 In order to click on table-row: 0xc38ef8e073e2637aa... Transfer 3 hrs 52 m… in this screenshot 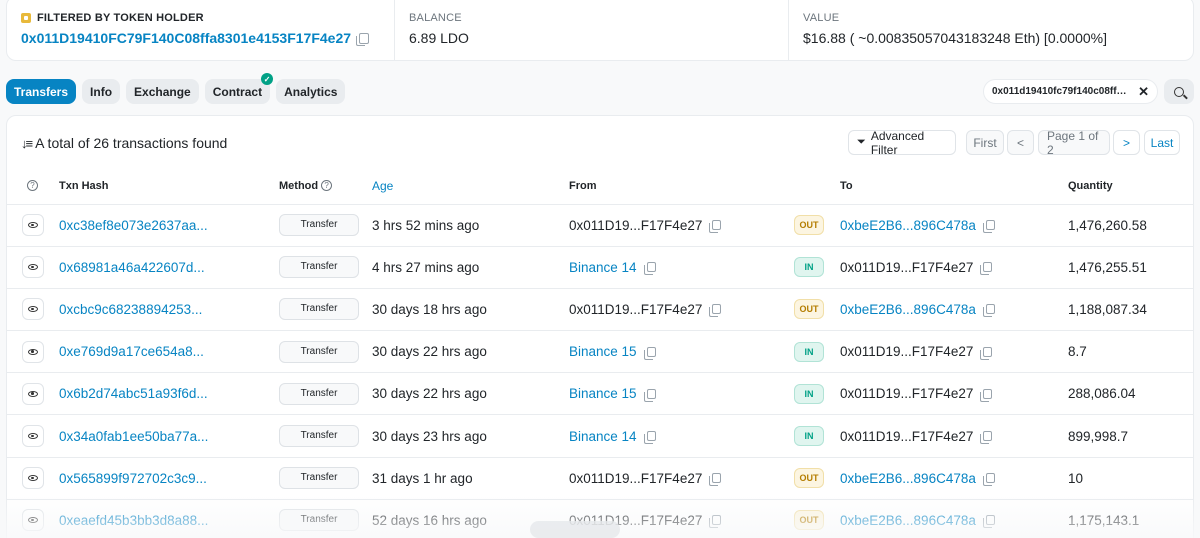, I will do `click(600, 225)`.